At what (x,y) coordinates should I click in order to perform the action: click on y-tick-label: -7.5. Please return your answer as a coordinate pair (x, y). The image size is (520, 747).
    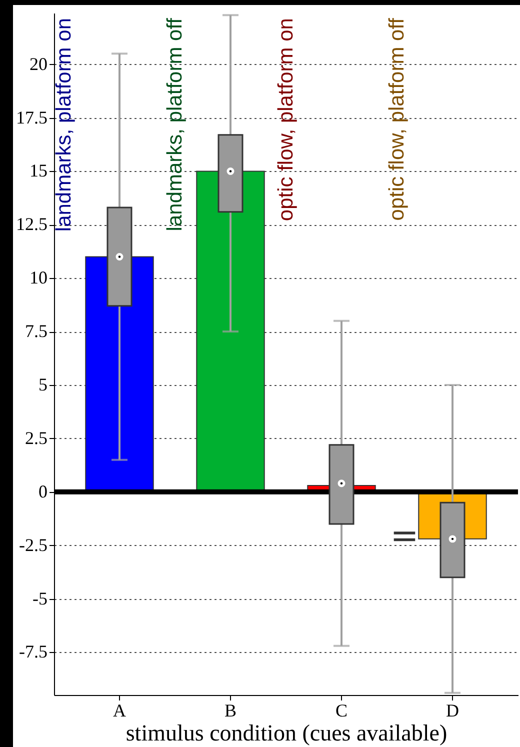
    Looking at the image, I should click on (33, 652).